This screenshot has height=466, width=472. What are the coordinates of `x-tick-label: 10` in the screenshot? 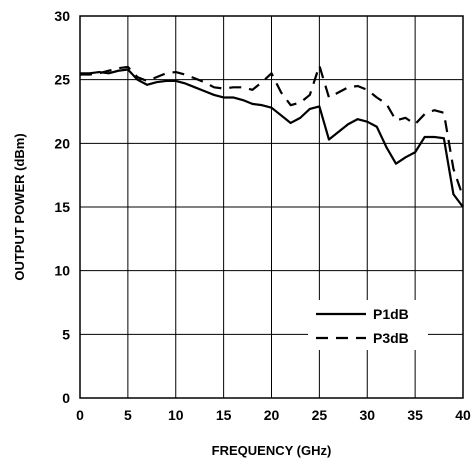 It's located at (176, 415).